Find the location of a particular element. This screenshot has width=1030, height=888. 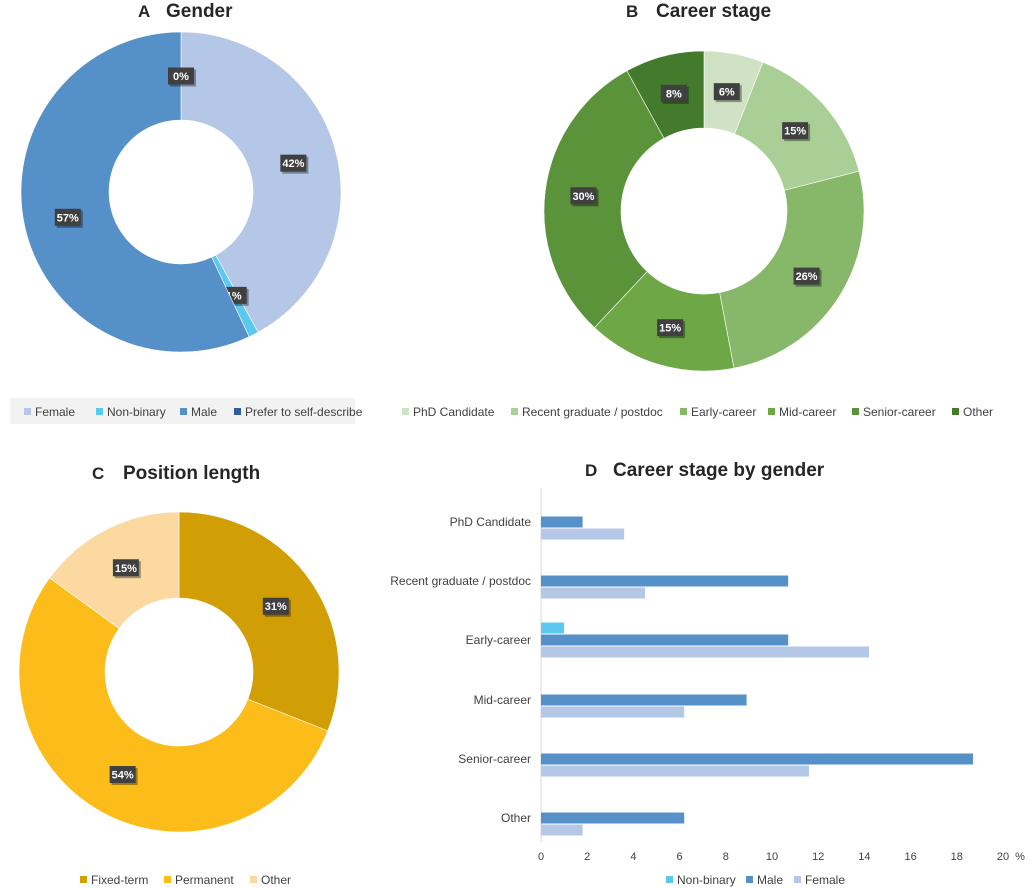

x-tick-2: 2 is located at coordinates (587, 857).